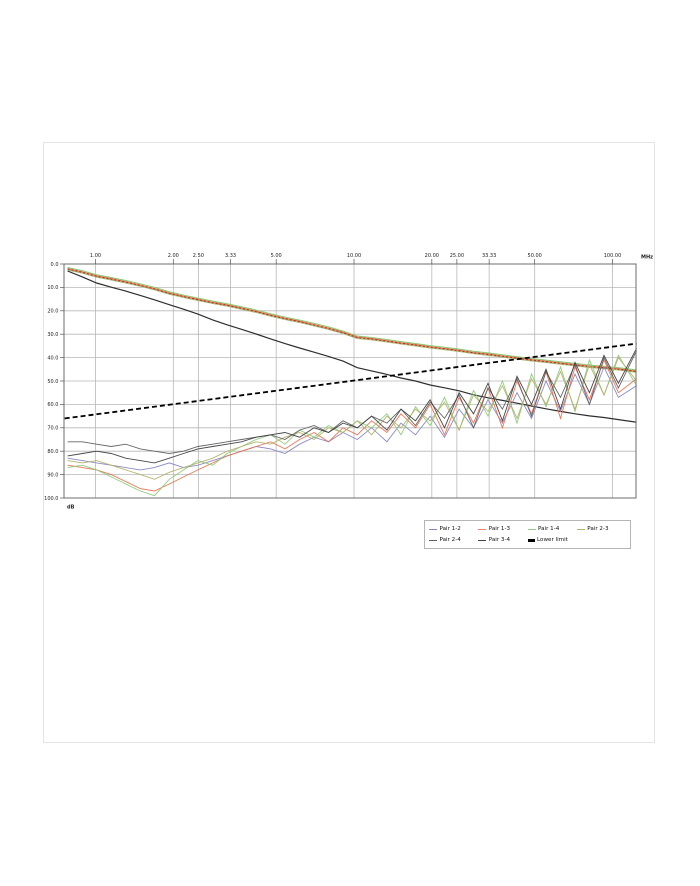 This screenshot has height=886, width=700. What do you see at coordinates (173, 256) in the screenshot?
I see `x-tick-label: 2.00` at bounding box center [173, 256].